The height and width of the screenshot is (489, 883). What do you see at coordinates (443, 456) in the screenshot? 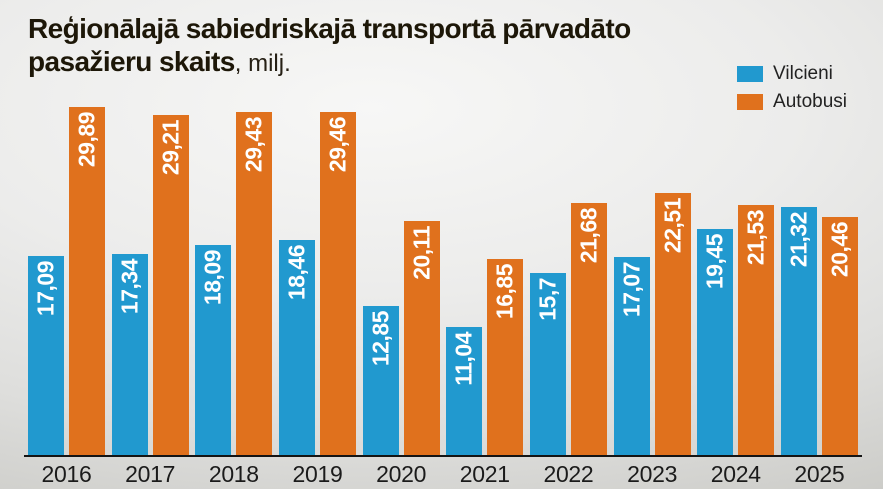
I see `x-axis-line` at bounding box center [443, 456].